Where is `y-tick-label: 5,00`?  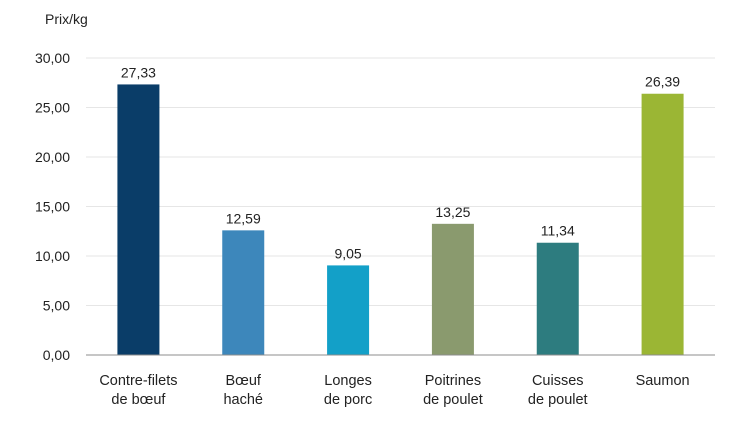
y-tick-label: 5,00 is located at coordinates (56, 306).